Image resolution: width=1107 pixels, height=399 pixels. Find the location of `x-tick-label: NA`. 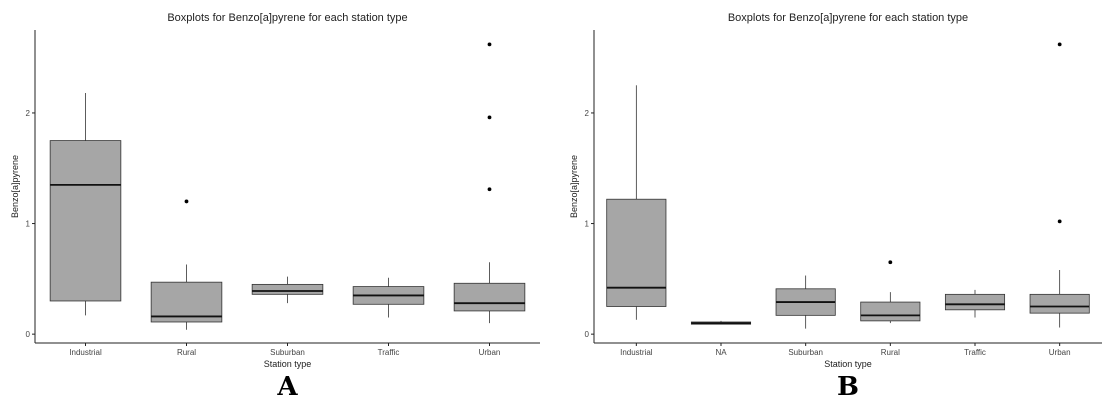

x-tick-label: NA is located at coordinates (721, 352).